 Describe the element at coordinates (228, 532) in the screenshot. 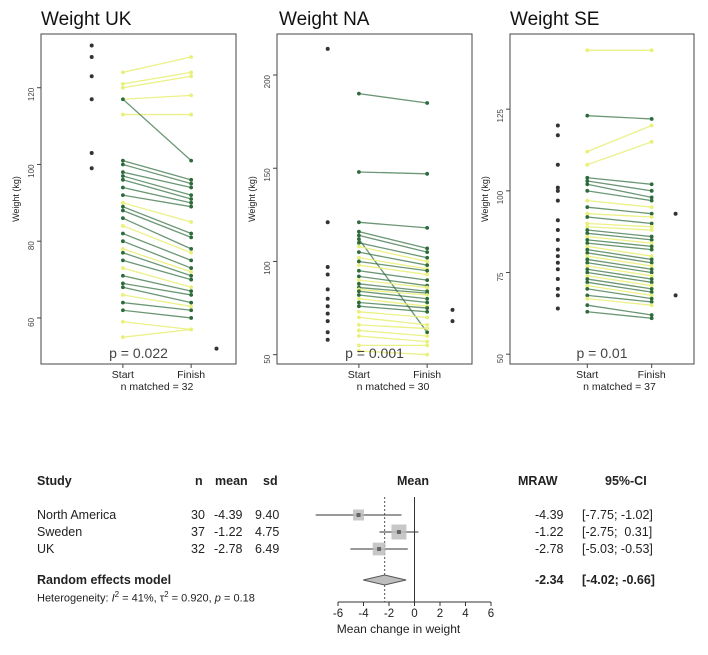

I see `study-mean-se: -1.22` at that location.